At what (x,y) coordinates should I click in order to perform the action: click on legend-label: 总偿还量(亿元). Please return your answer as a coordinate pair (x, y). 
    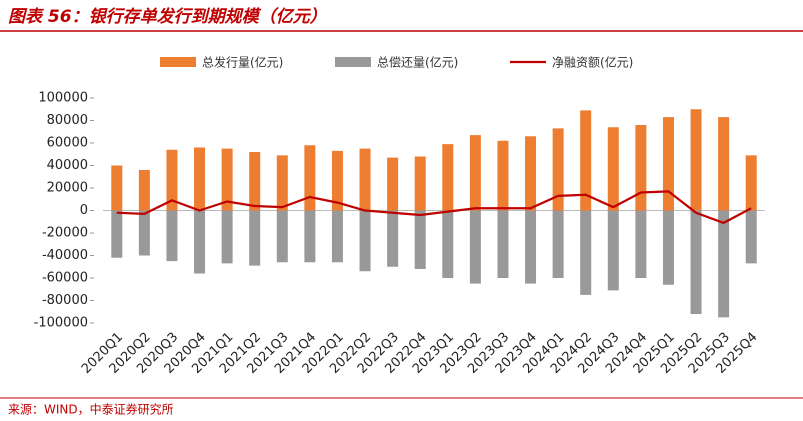
    Looking at the image, I should click on (417, 62).